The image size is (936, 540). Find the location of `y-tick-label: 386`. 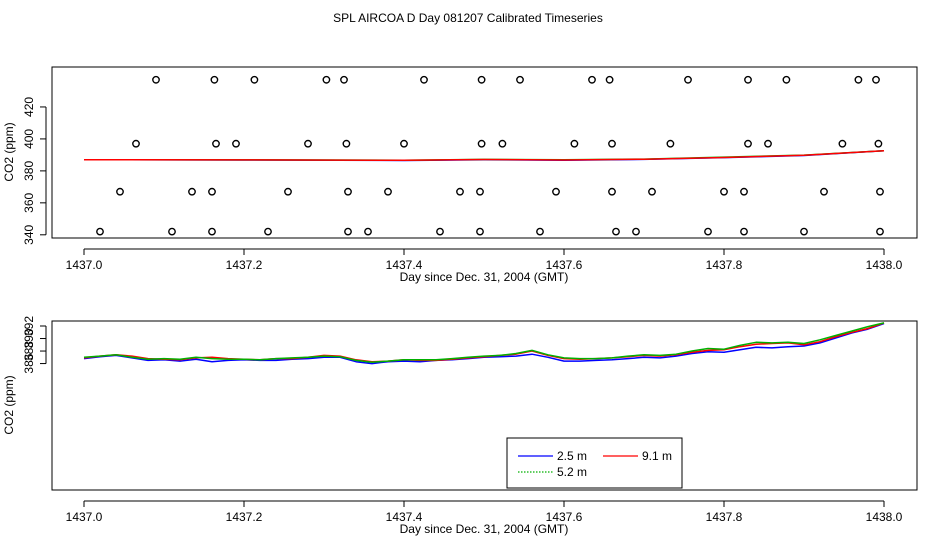

y-tick-label: 386 is located at coordinates (29, 363).